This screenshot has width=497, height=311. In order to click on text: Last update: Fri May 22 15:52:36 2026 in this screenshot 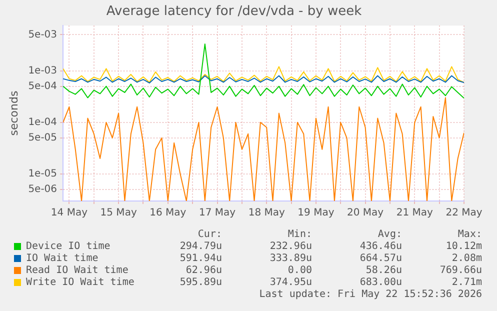, I will do `click(370, 295)`.